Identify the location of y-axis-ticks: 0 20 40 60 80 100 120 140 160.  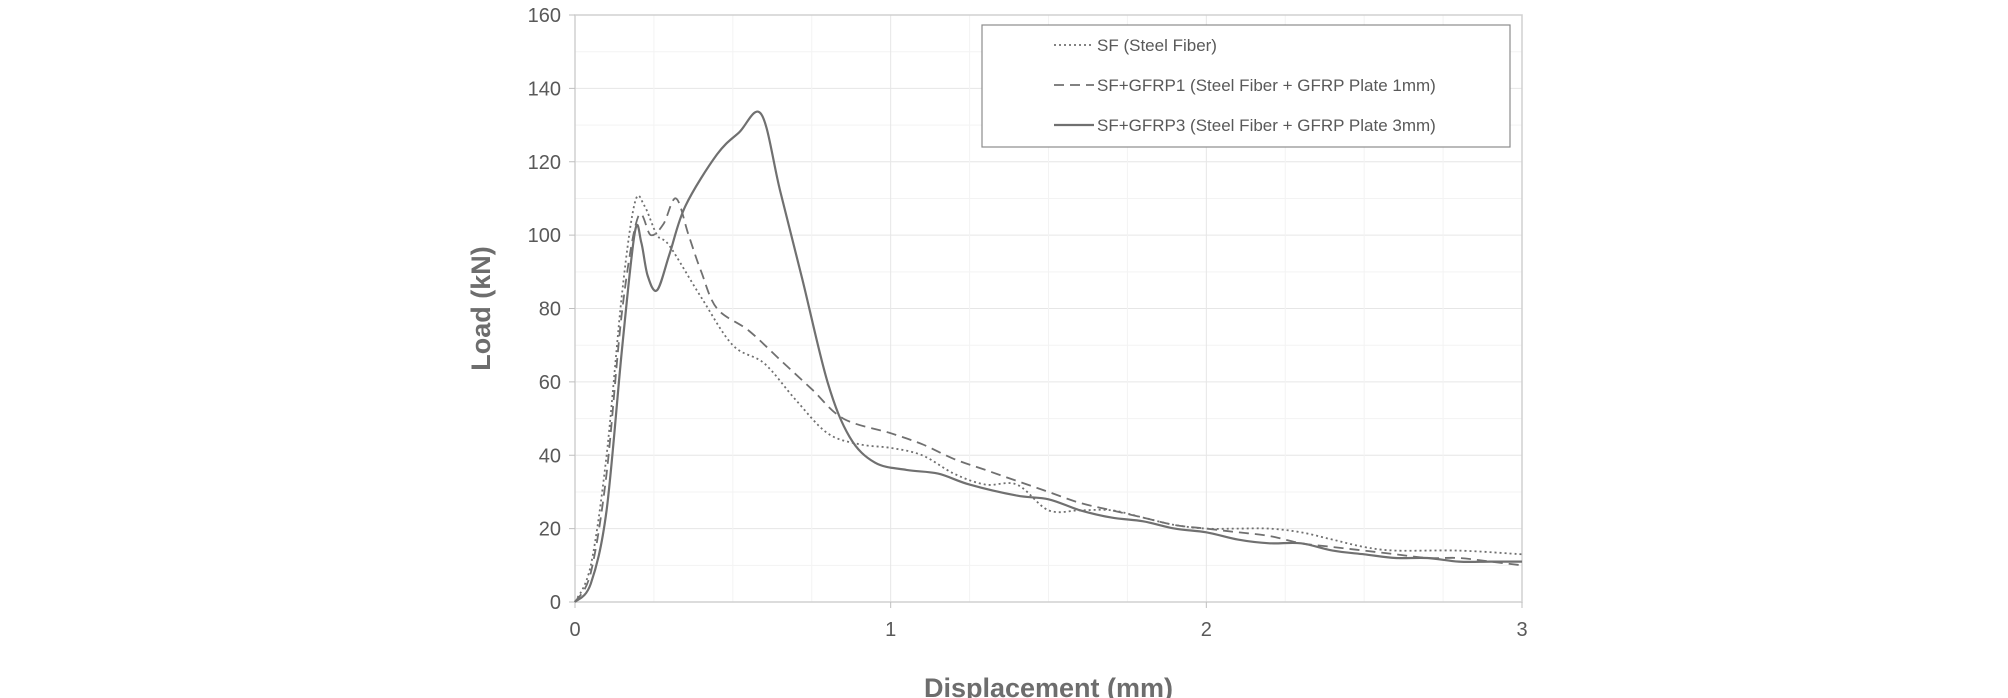
(551, 309).